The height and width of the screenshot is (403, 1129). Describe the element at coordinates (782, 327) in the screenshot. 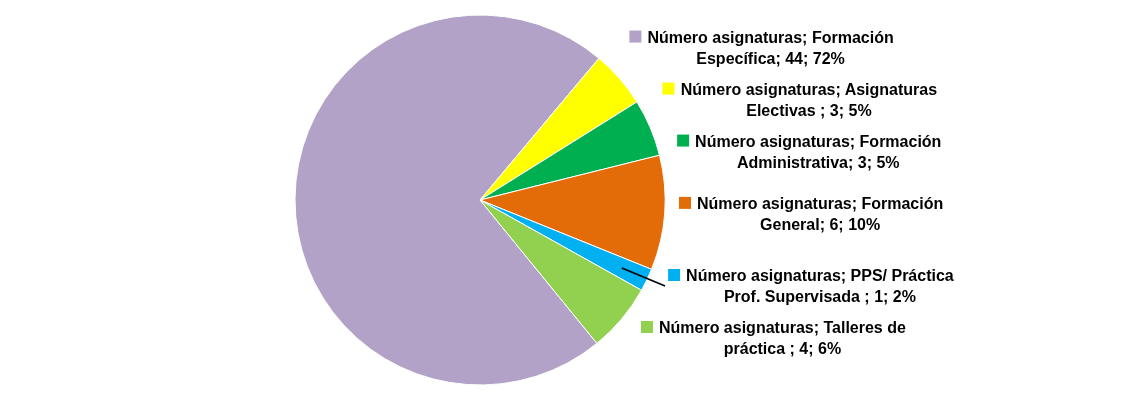

I see `text: Número asignaturas; Talleres de` at that location.